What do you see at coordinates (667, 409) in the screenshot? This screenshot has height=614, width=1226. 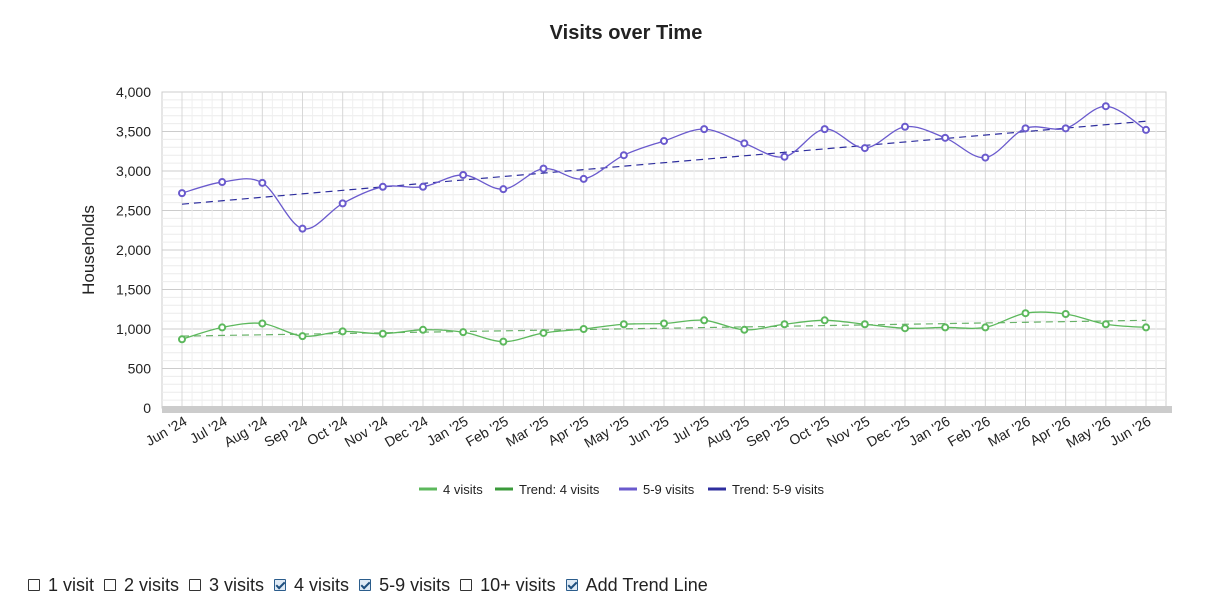 I see `x-axis-baseline` at bounding box center [667, 409].